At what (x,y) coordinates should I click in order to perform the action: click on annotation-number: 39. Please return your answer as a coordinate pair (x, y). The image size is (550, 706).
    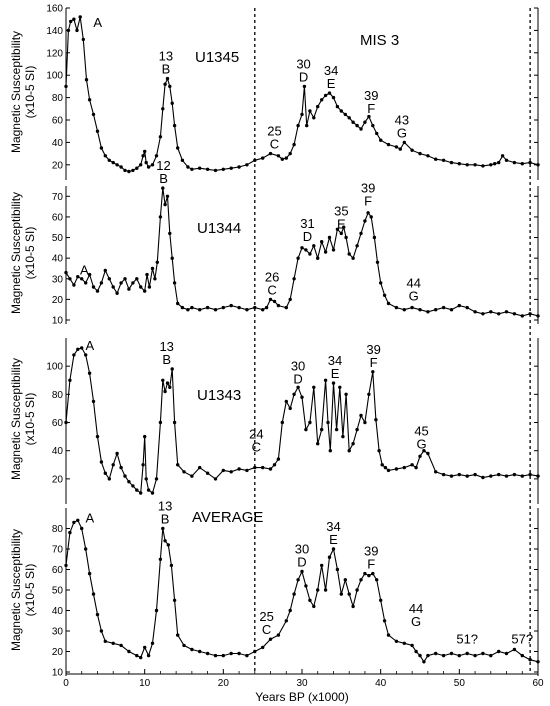
    Looking at the image, I should click on (371, 551).